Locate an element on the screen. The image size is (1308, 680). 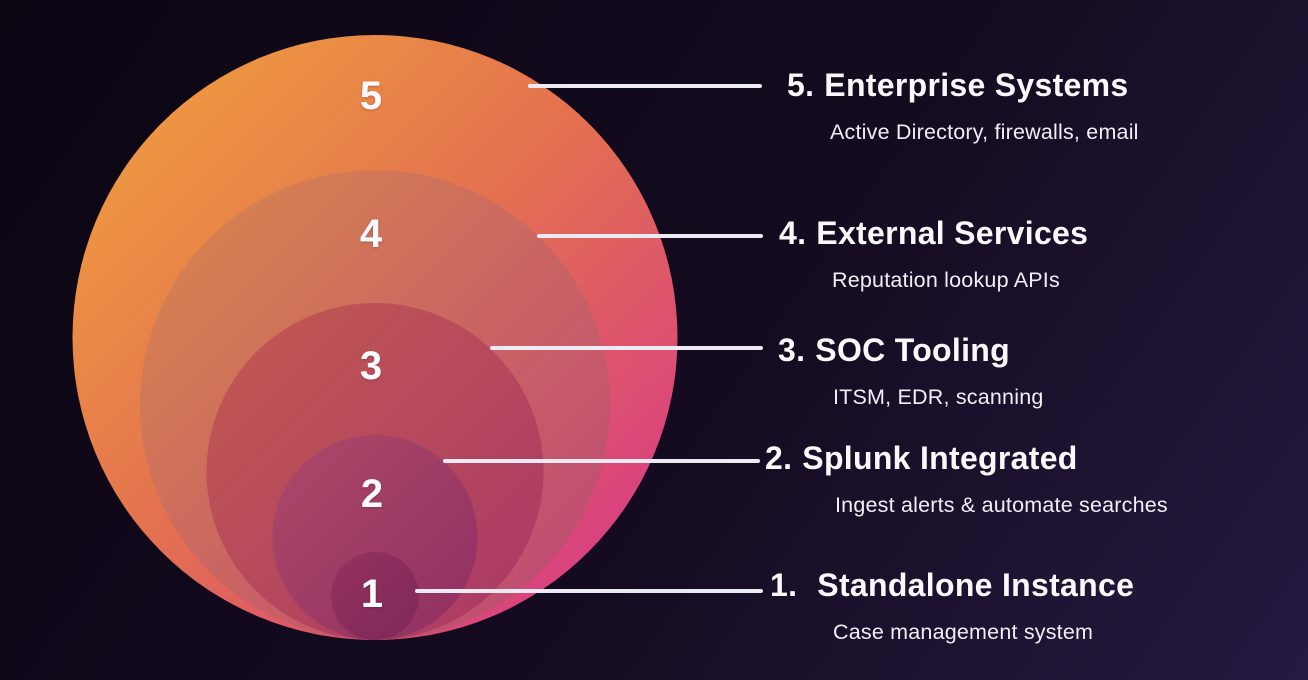
layer-2-title: 2. Splunk Integrated is located at coordinates (966, 458).